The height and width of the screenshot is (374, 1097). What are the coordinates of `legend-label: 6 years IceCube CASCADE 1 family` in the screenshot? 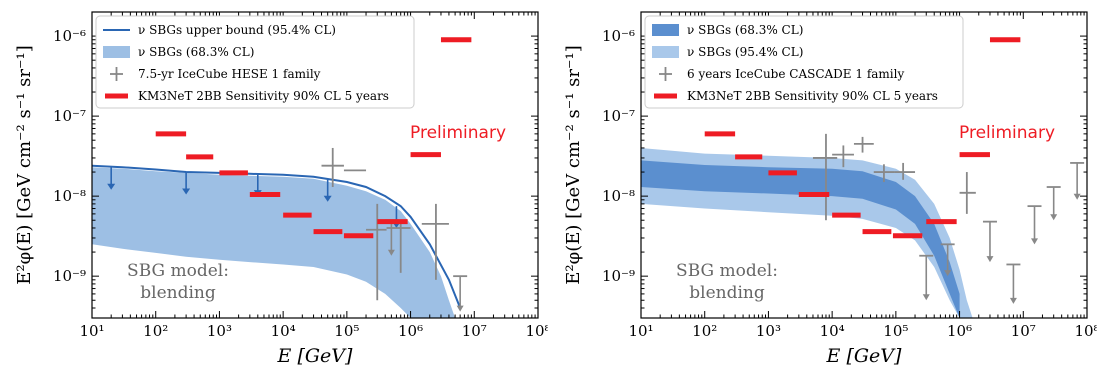 It's located at (795, 74).